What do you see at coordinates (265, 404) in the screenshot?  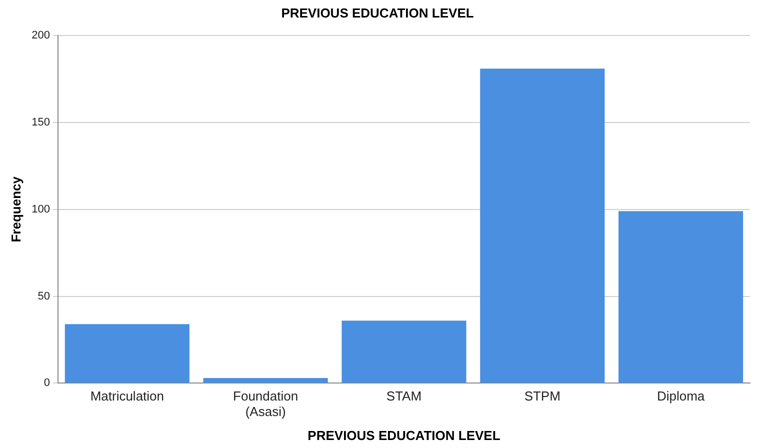 I see `x-tick-label: Foundation (Asasi)` at bounding box center [265, 404].